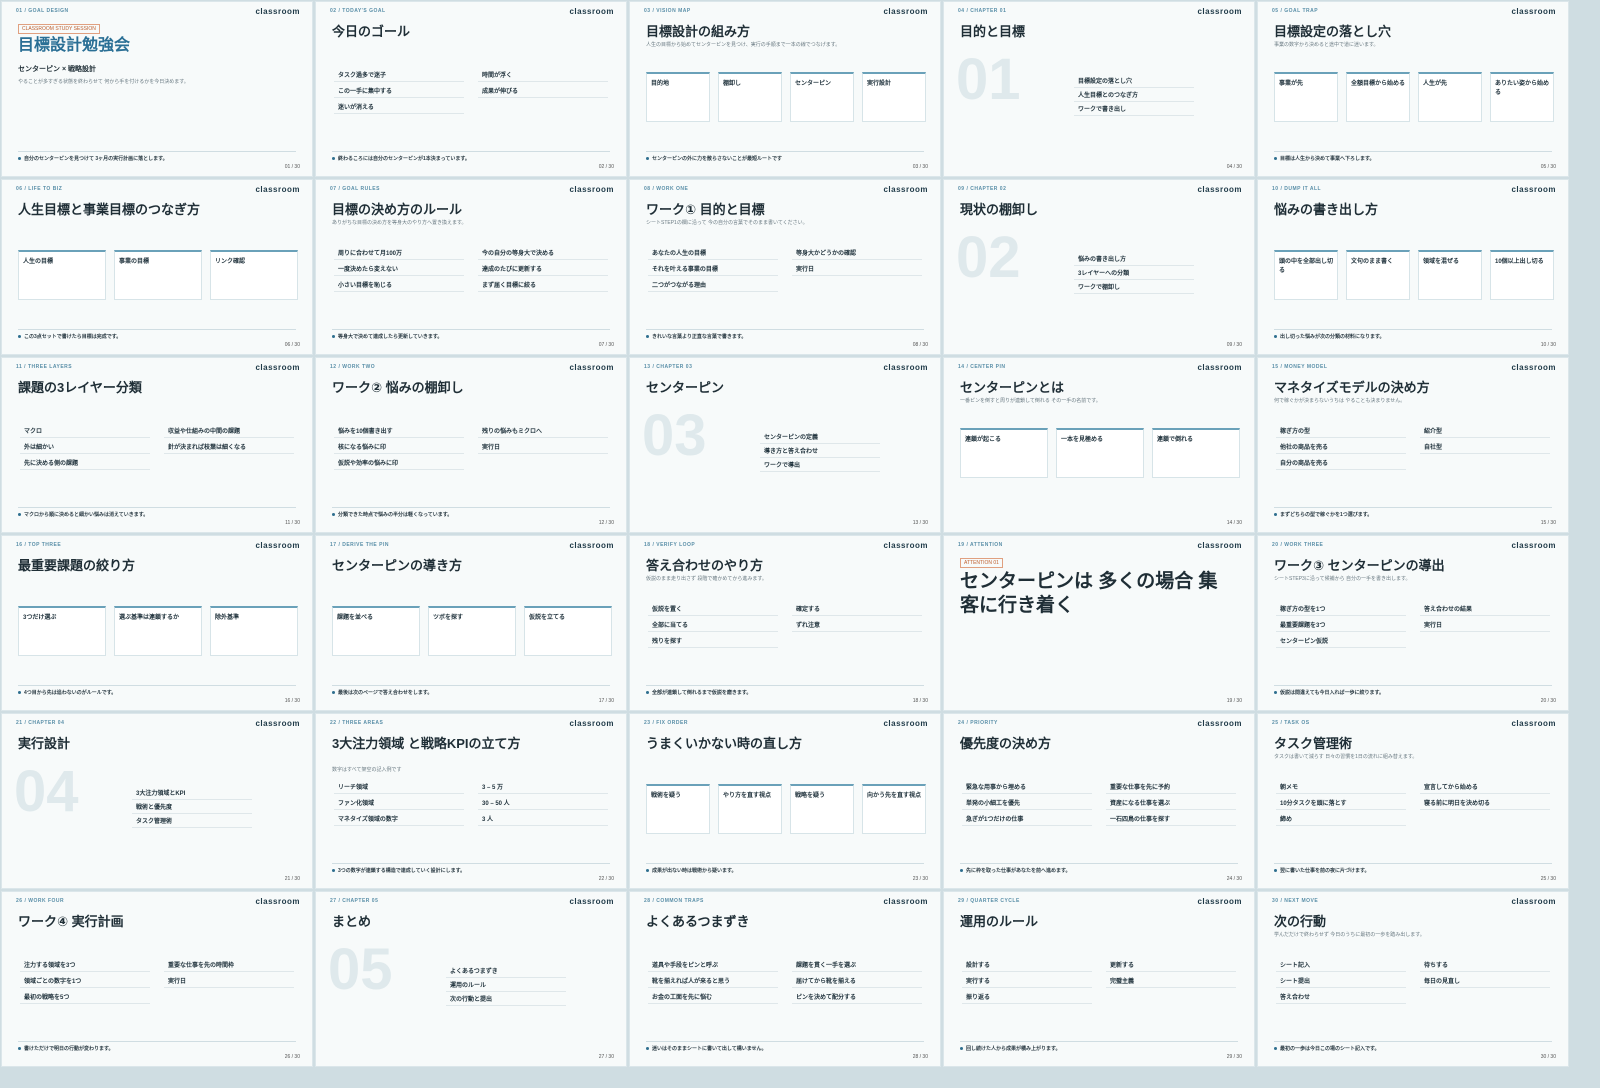  Describe the element at coordinates (999, 921) in the screenshot. I see `slide-title: 運用のルール` at that location.